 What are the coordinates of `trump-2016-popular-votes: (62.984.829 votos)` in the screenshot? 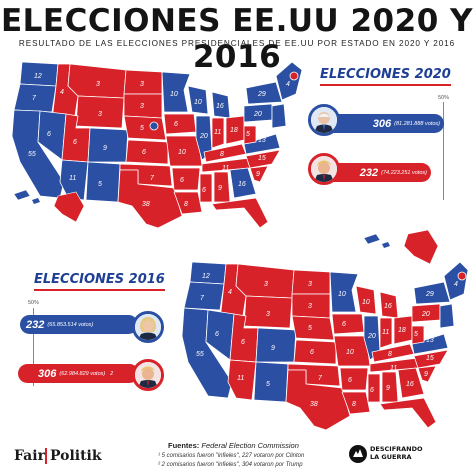 It's located at (82, 373).